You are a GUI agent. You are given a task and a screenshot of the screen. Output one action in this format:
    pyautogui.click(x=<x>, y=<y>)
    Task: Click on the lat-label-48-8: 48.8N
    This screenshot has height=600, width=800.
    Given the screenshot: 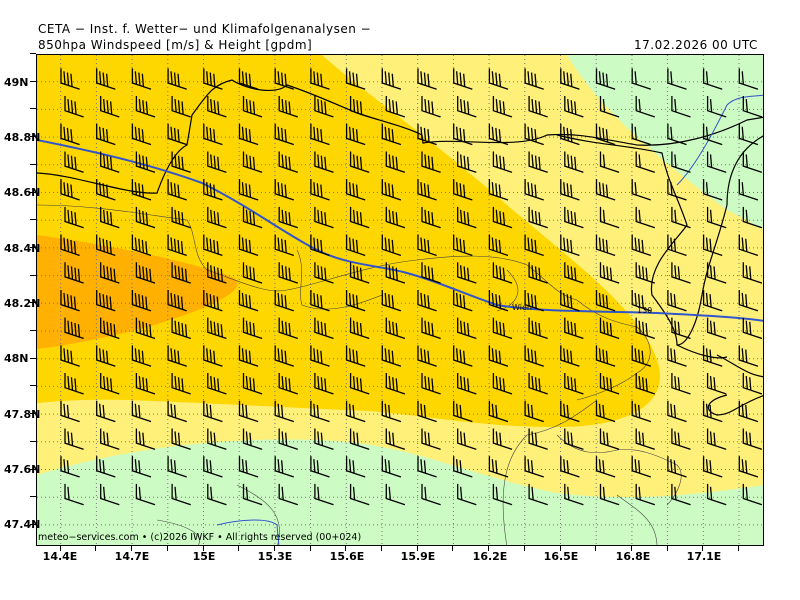 What is the action you would take?
    pyautogui.click(x=22, y=137)
    